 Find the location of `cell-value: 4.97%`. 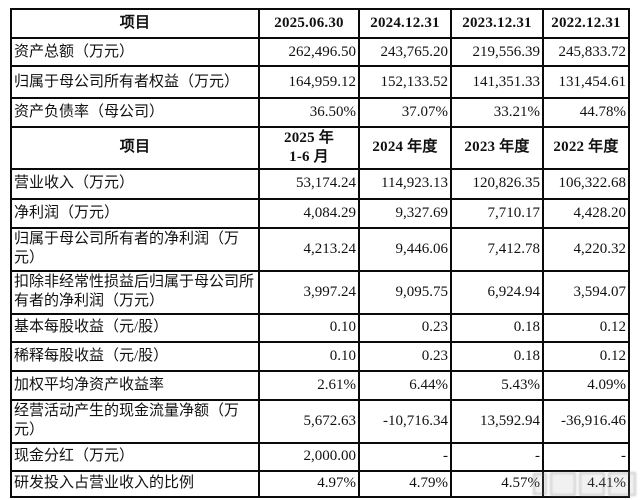

cell-value: 4.97% is located at coordinates (309, 483).